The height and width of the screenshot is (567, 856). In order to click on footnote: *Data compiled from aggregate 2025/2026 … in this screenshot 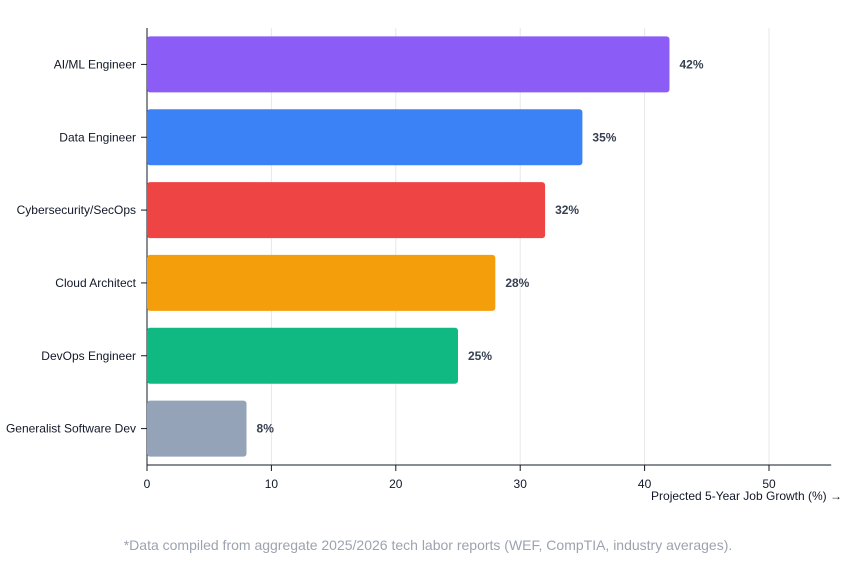, I will do `click(428, 545)`.